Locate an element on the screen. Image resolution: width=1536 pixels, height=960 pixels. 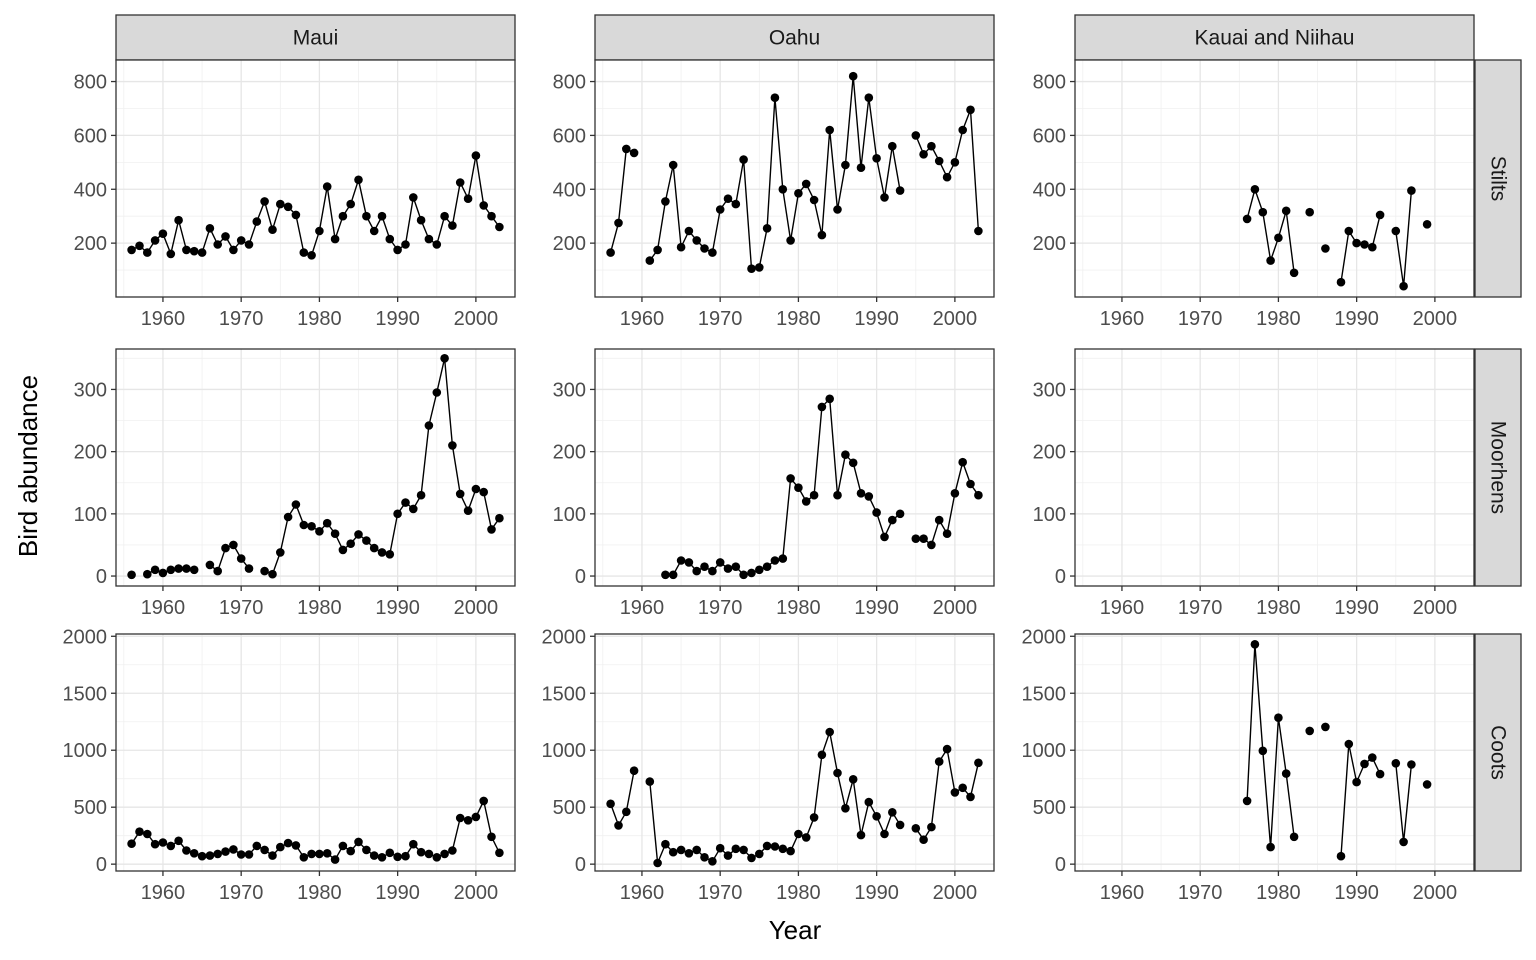
y-tick-label: 2000 is located at coordinates (85, 637).